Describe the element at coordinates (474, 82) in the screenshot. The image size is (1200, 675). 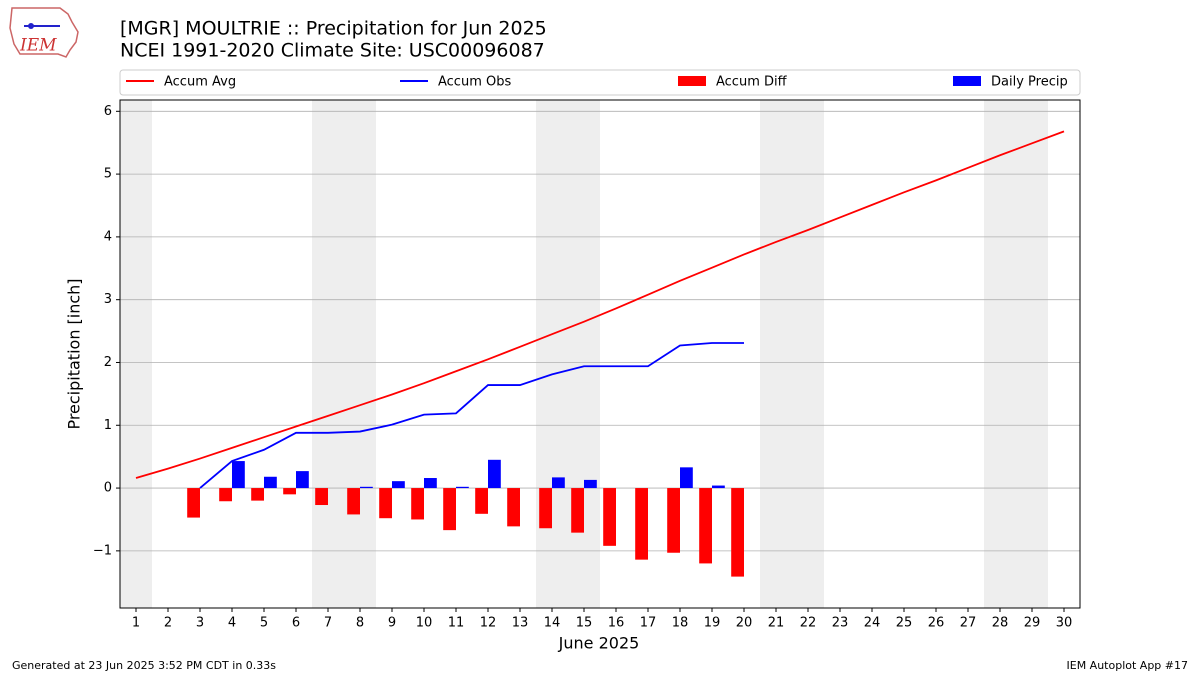
I see `legend-label: Accum Obs` at that location.